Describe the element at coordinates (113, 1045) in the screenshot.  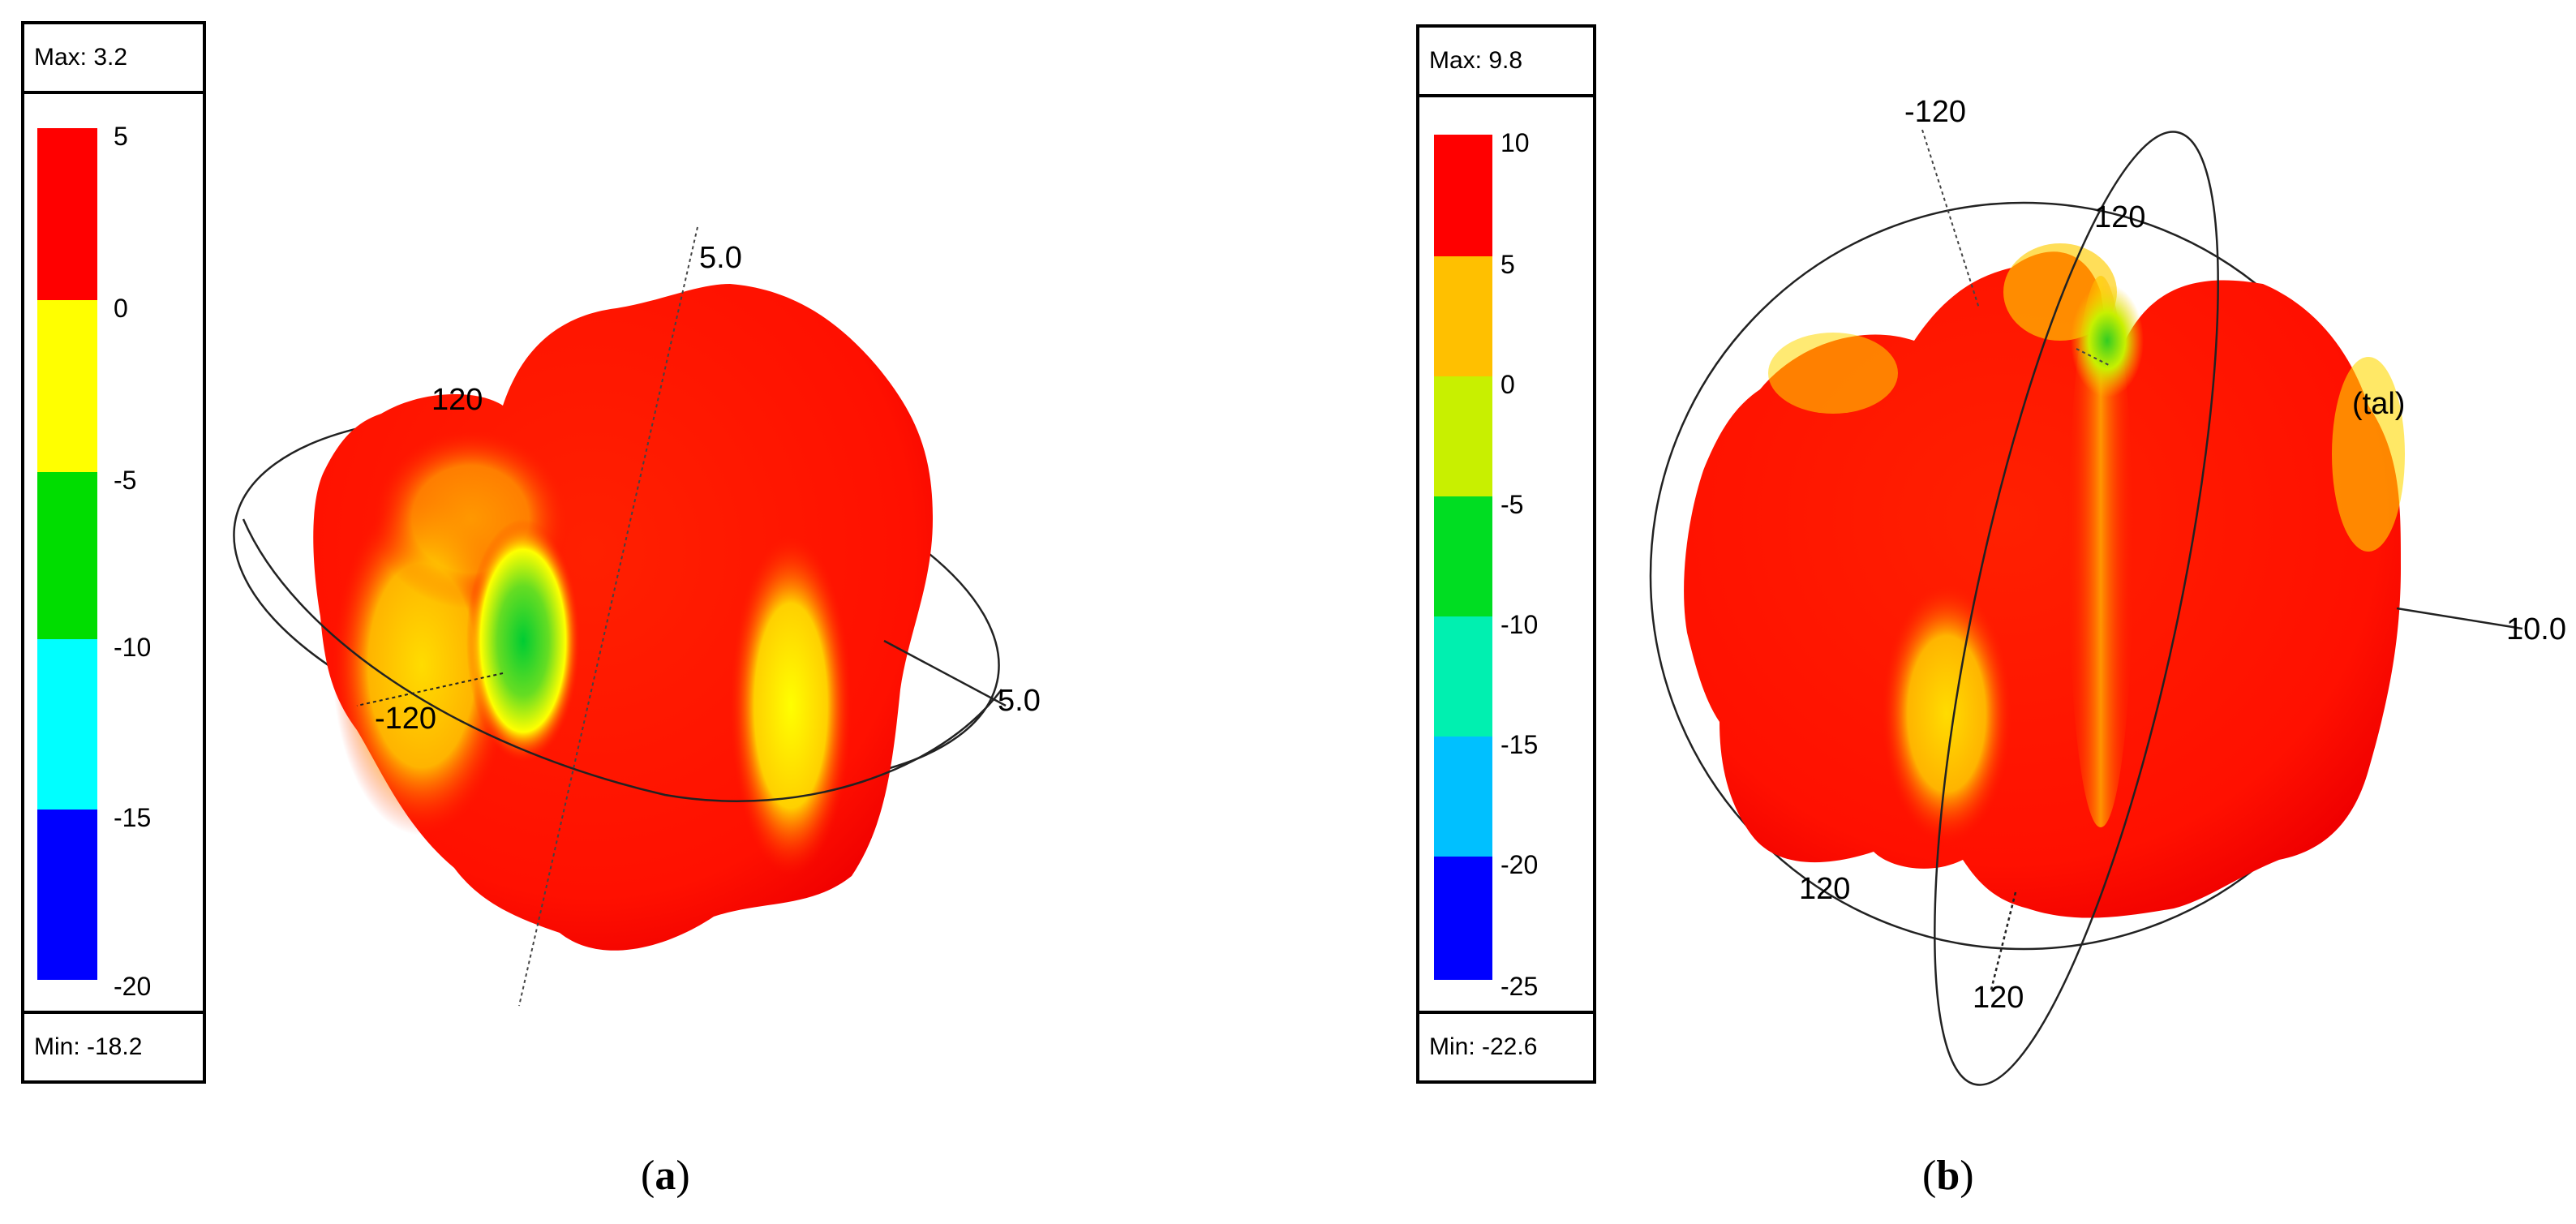
I see `legend-a-min: Min: -18.2` at that location.